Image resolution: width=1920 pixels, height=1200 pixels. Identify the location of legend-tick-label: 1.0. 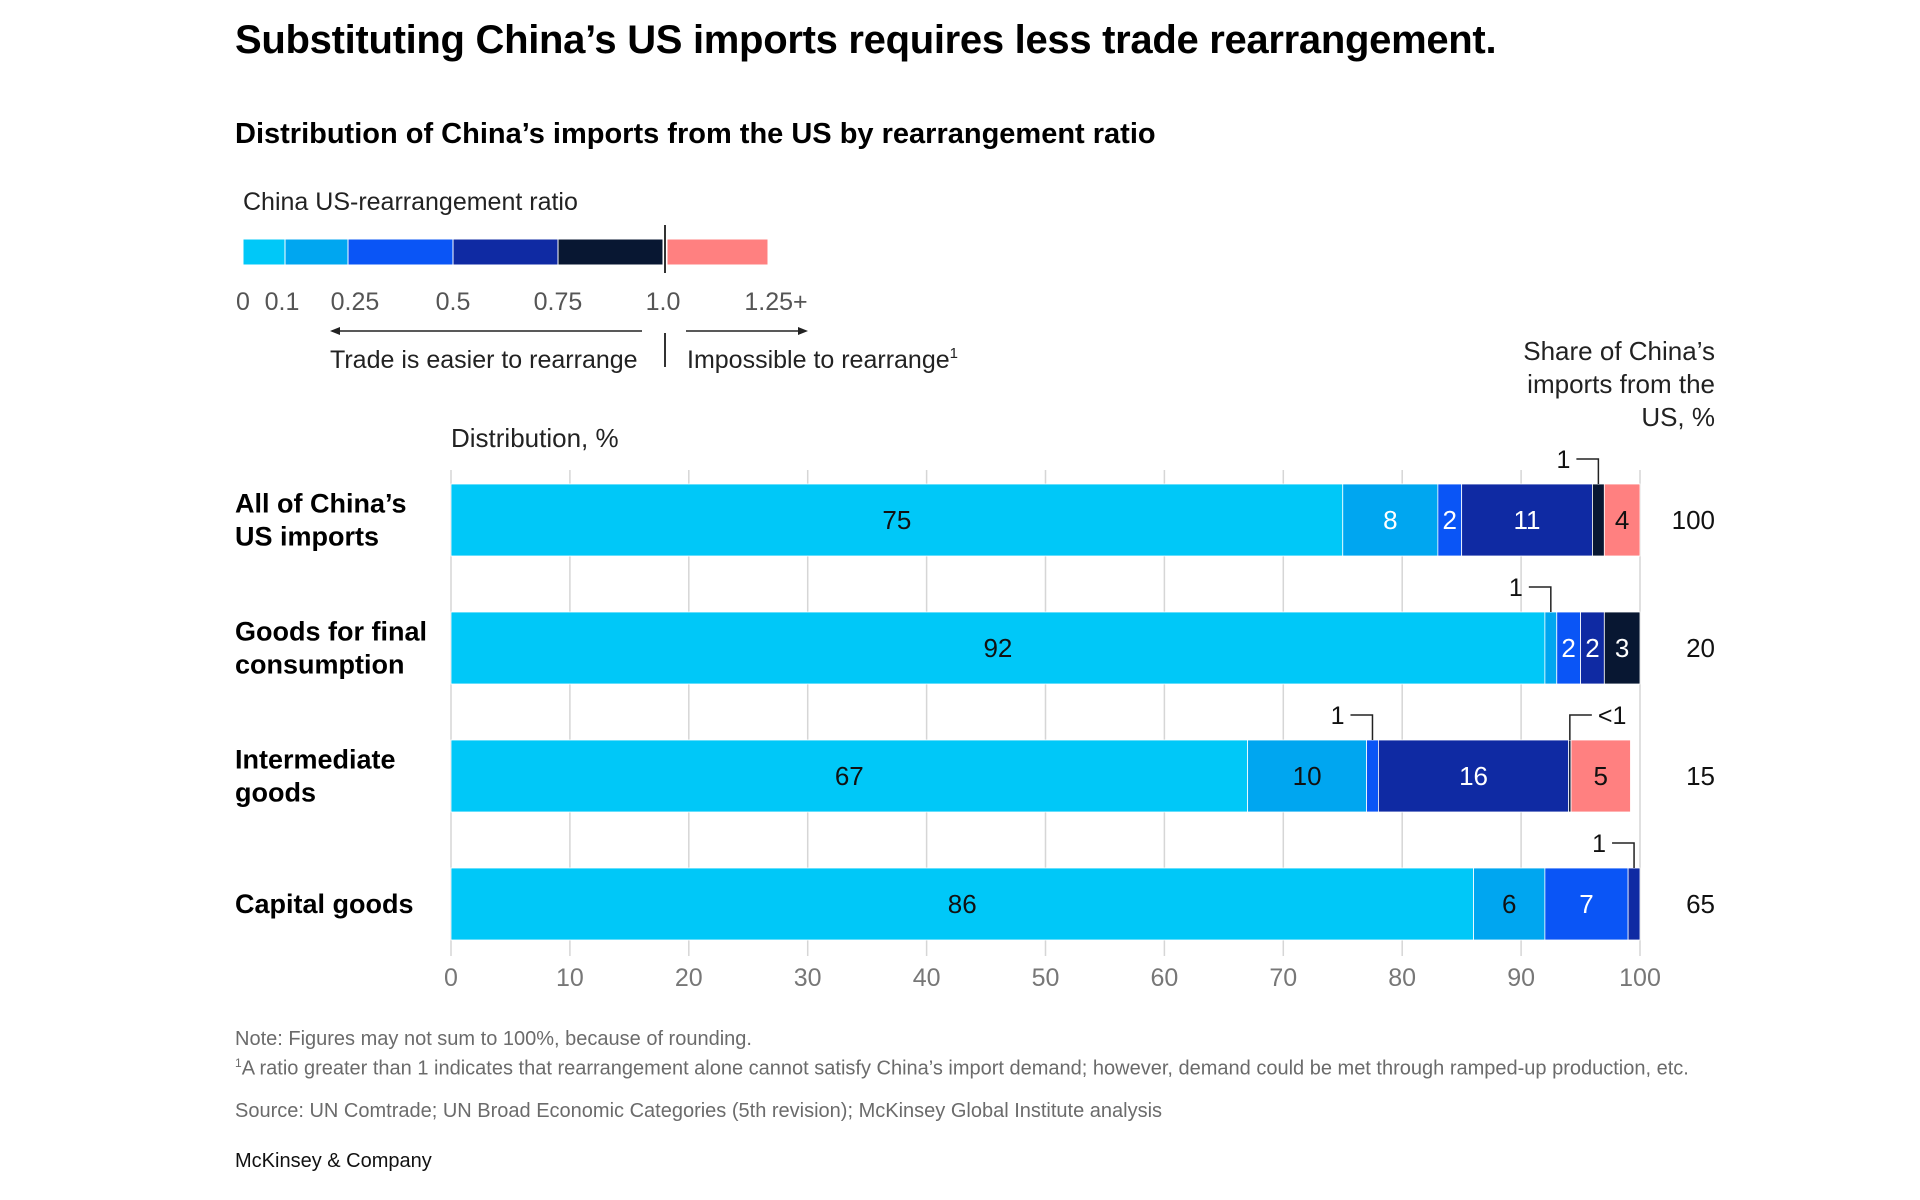
(663, 302).